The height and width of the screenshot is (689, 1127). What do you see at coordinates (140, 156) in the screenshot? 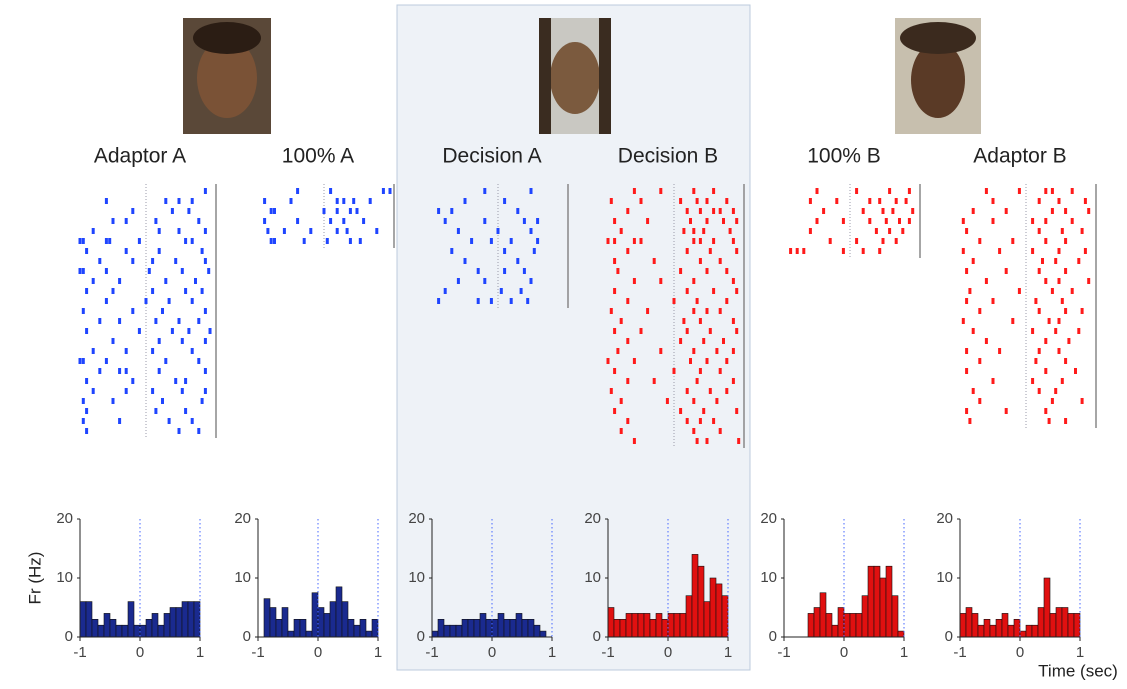
I see `panel-title: Adaptor A` at bounding box center [140, 156].